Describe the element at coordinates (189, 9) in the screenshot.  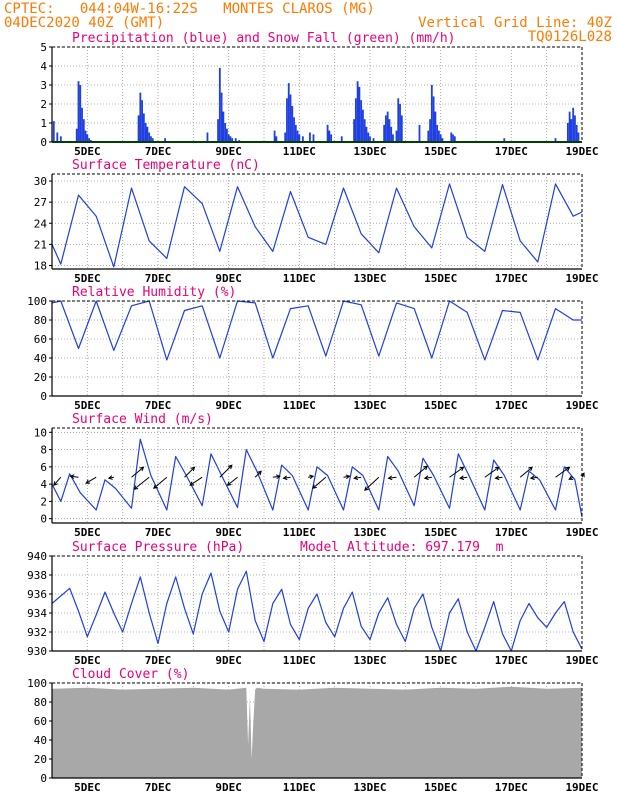
I see `header-location: CPTEC: 044:04W-16:22S MONTES CLAROS (MG)` at that location.